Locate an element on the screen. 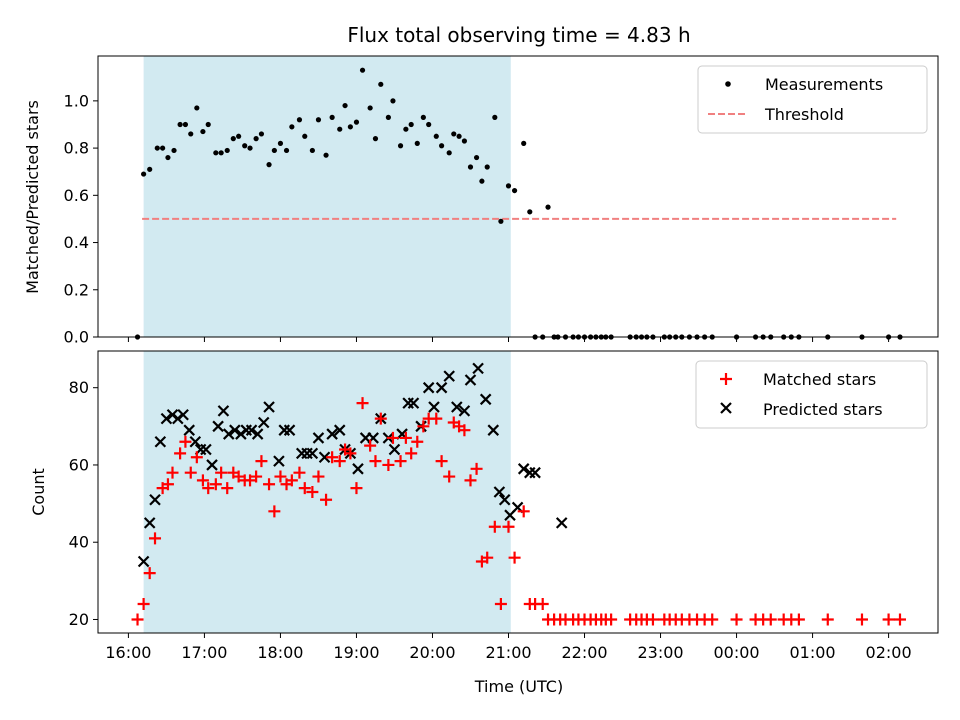  x-tick-label: 01:00 is located at coordinates (813, 652).